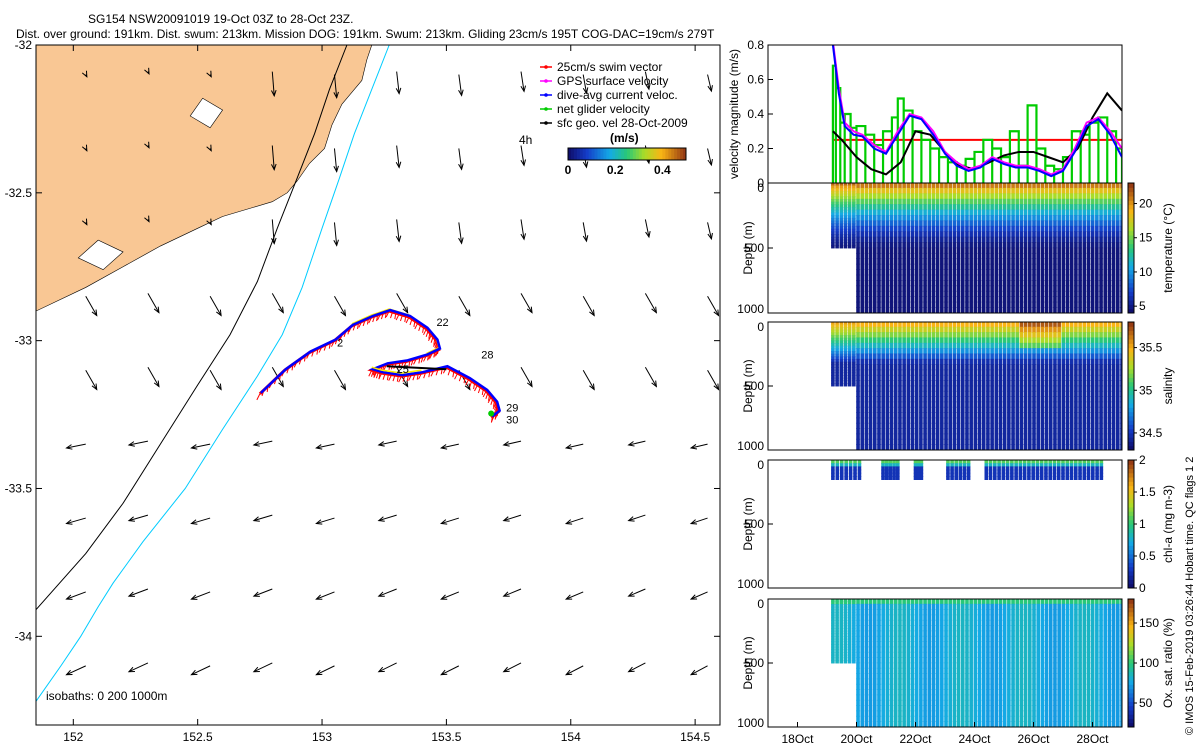 This screenshot has width=1200, height=750. I want to click on map-colorbar-cell, so click(646, 154).